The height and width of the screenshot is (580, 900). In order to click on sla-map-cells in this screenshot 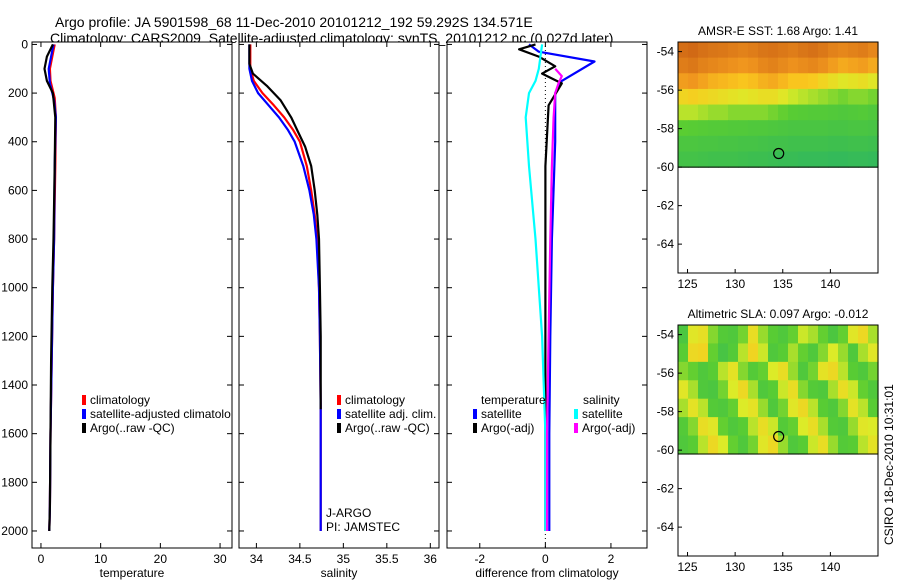, I will do `click(778, 390)`.